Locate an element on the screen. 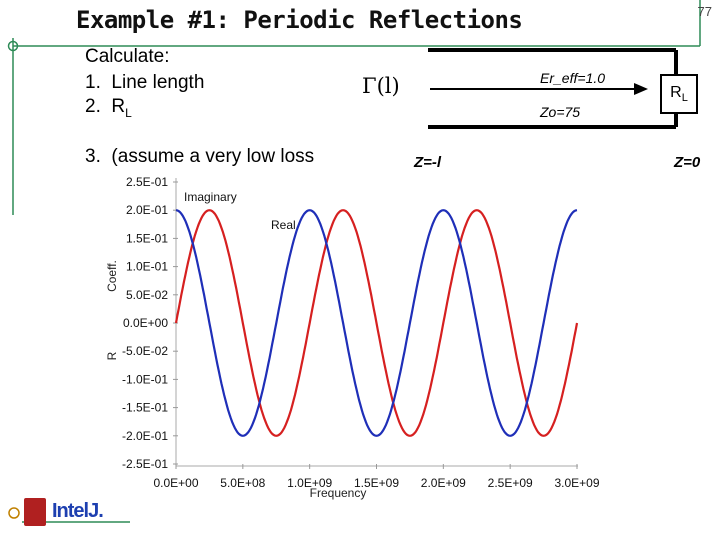  y-axis-title: Coeff. is located at coordinates (112, 276).